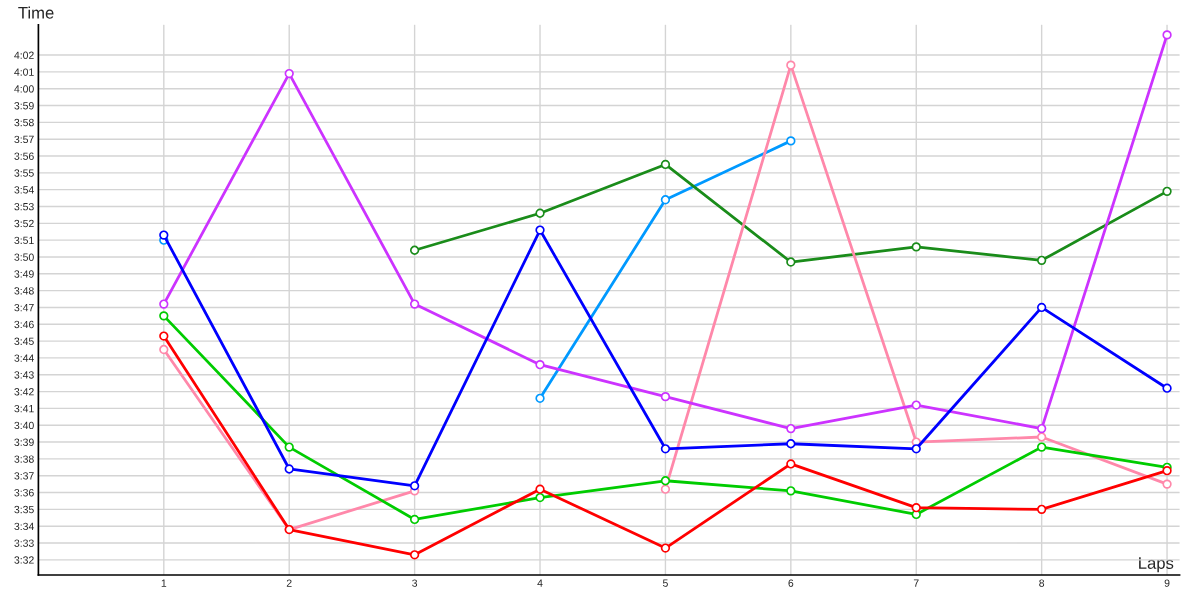 This screenshot has width=1200, height=600. Describe the element at coordinates (24, 341) in the screenshot. I see `y-tick-label: 3:45` at that location.